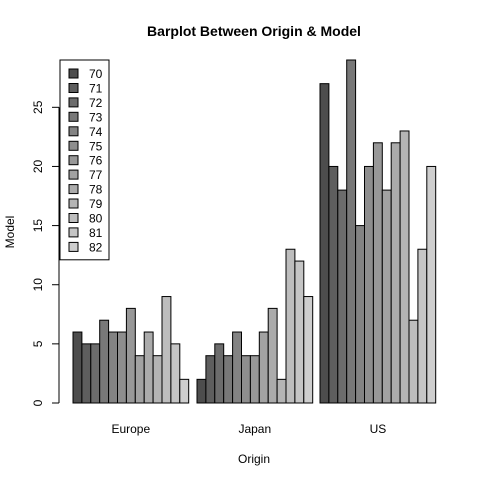 Image resolution: width=480 pixels, height=480 pixels. I want to click on legend-label-77: 77, so click(96, 175).